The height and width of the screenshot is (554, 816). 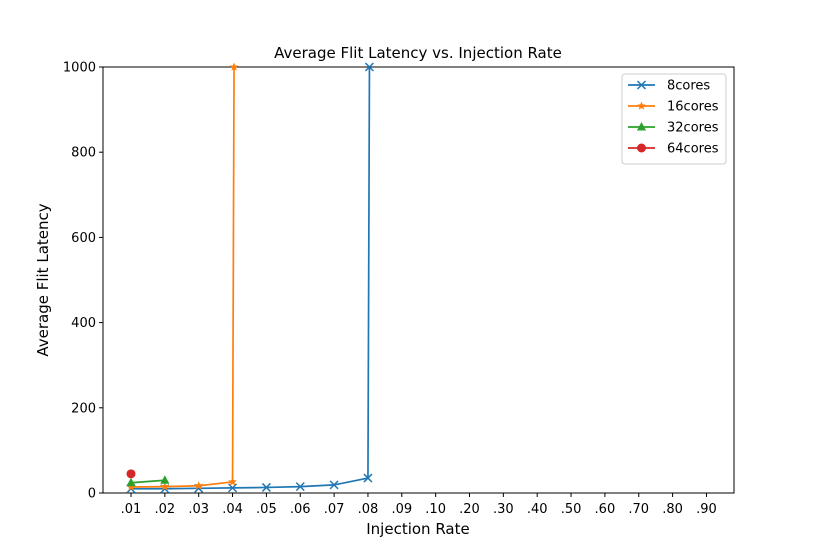 I want to click on x-tick-label: .07, so click(x=334, y=509).